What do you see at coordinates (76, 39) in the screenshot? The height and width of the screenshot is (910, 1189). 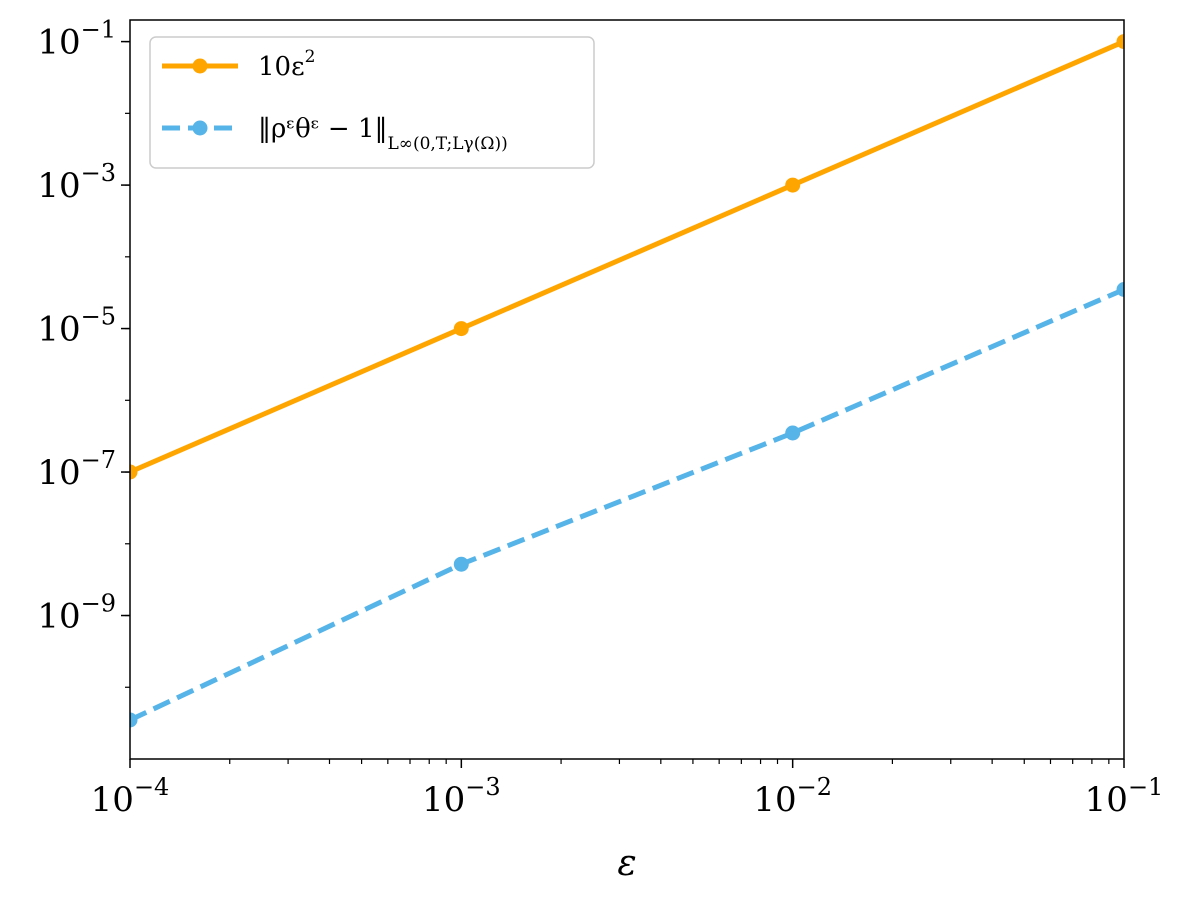 I see `y-tick-label-5: 10⁻¹` at bounding box center [76, 39].